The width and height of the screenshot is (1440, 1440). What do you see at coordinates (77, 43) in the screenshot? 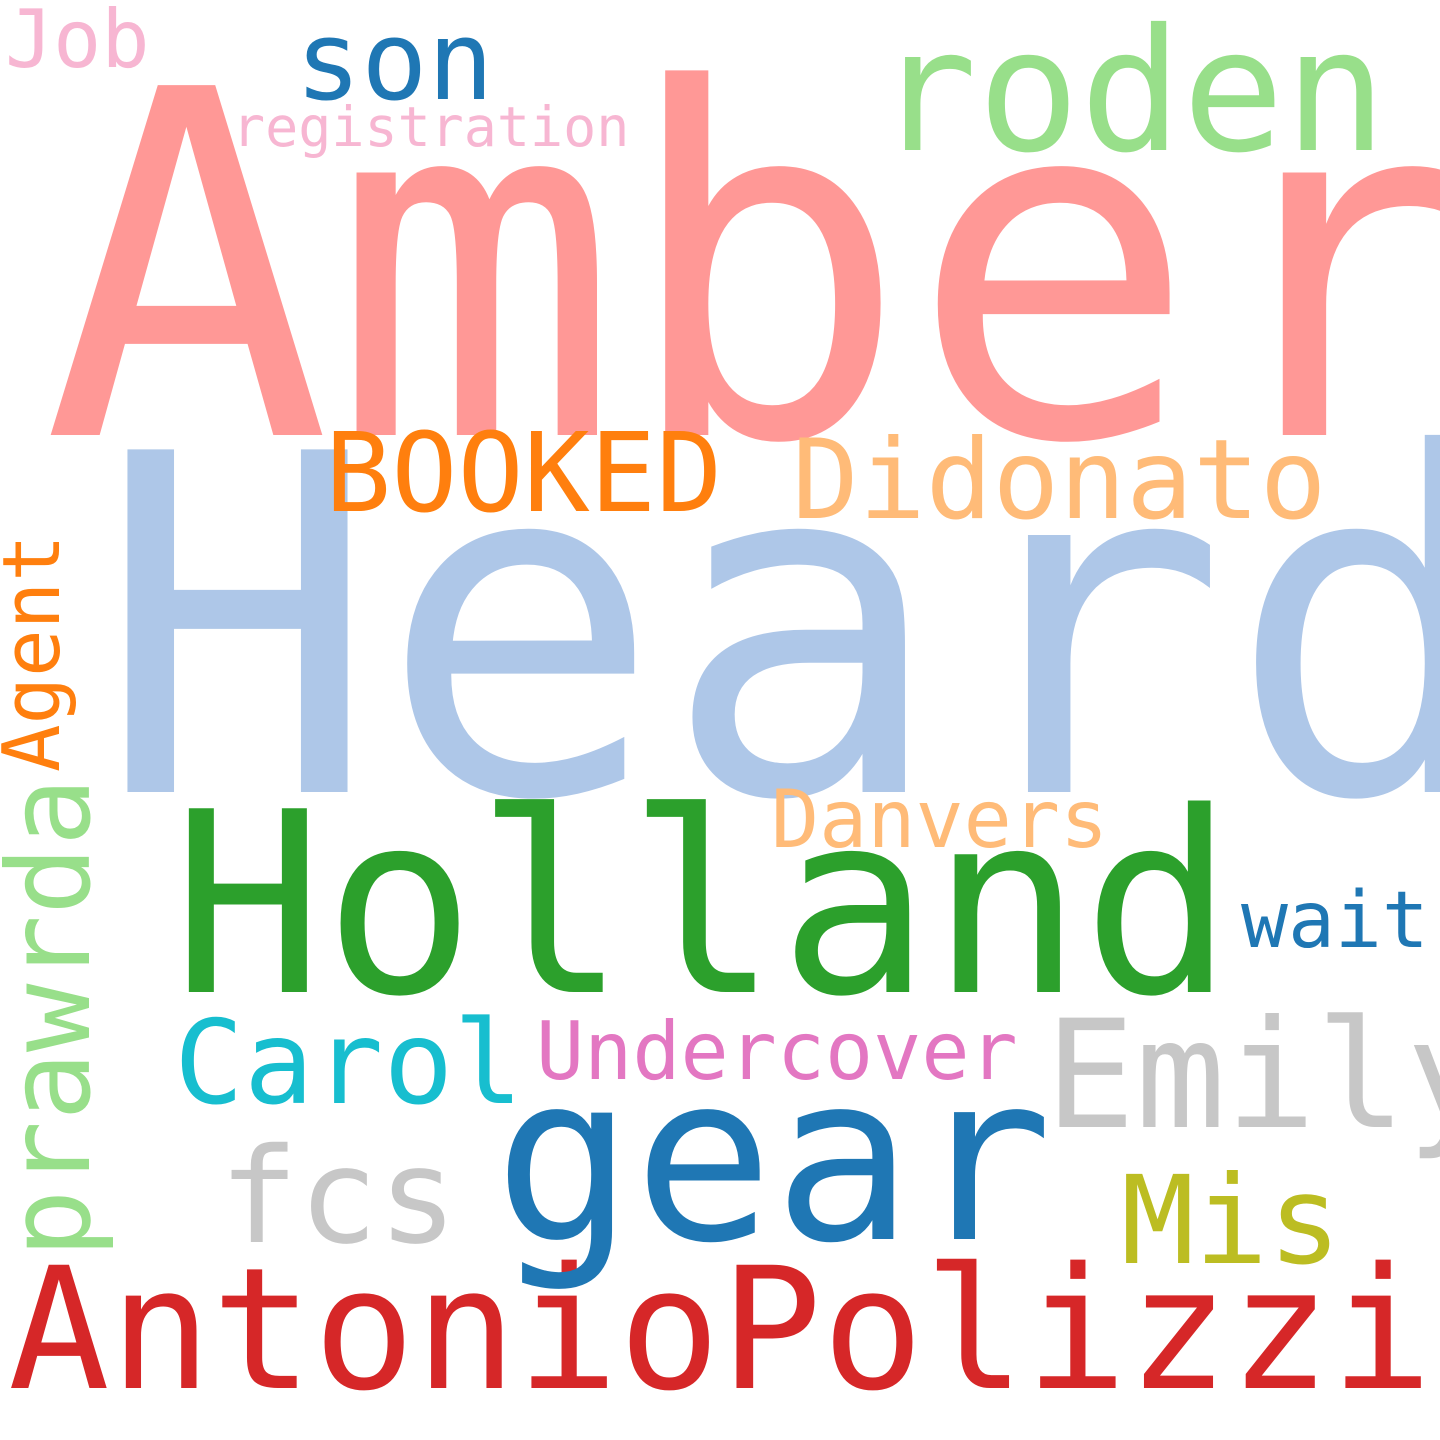
I see `word-job: Job` at bounding box center [77, 43].